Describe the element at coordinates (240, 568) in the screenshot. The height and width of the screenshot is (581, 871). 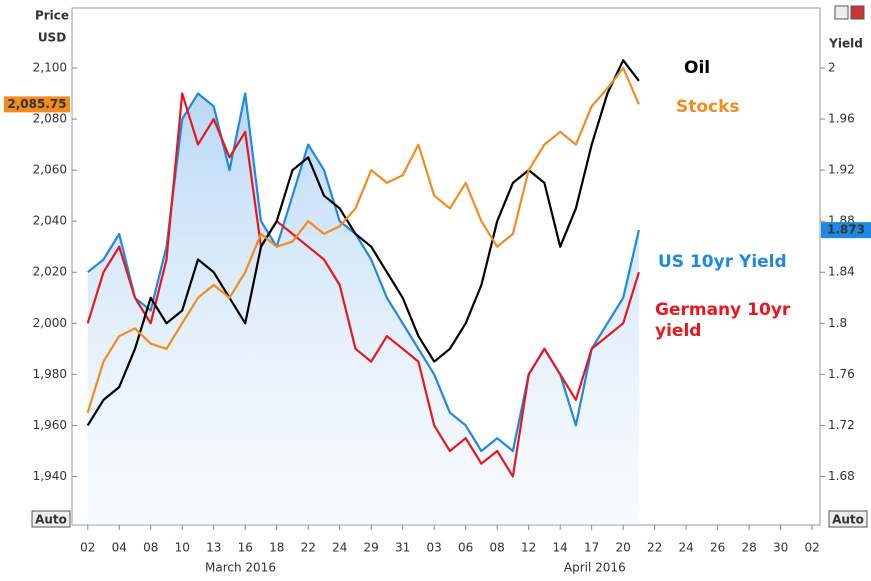
I see `month-label: March 2016` at that location.